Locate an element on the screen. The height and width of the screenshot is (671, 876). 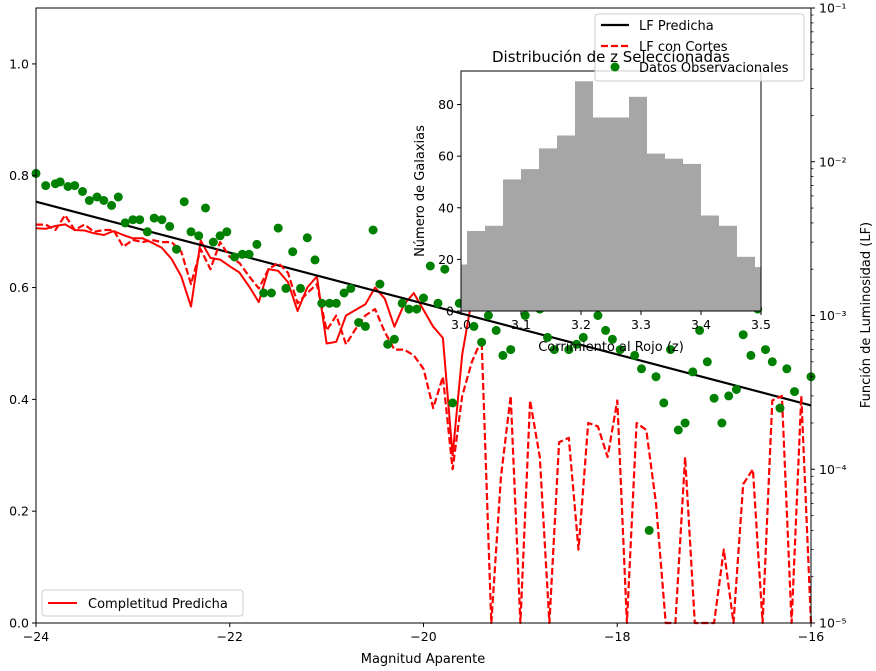
observed-data-legend-marker is located at coordinates (615, 67).